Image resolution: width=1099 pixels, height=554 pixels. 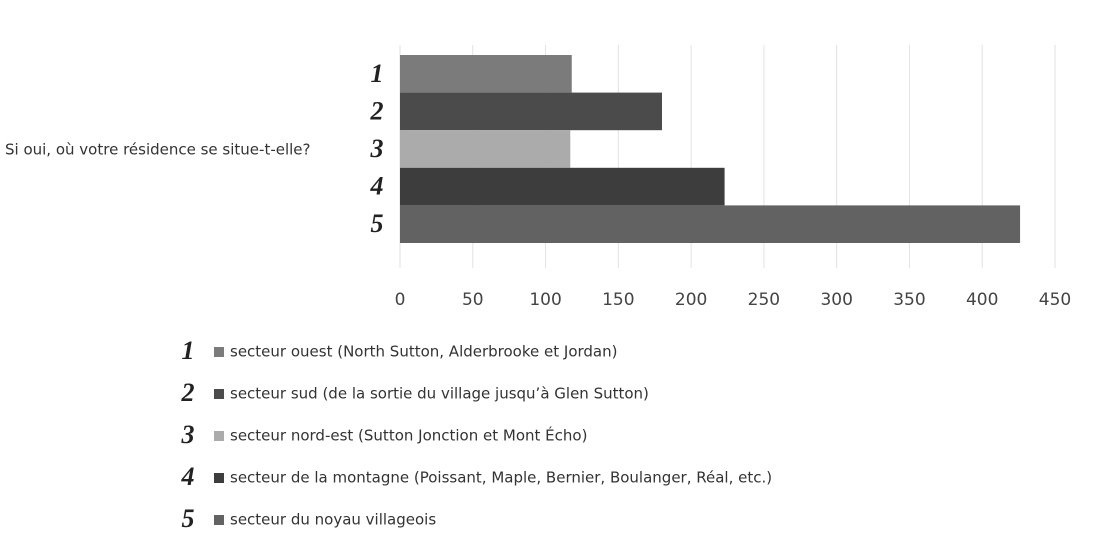 What do you see at coordinates (691, 300) in the screenshot?
I see `x-tick-label: 200` at bounding box center [691, 300].